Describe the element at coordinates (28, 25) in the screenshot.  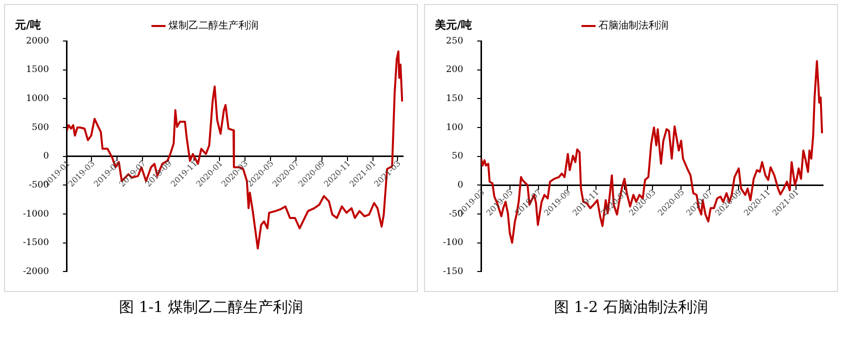
I see `y-axis-title: 元/吨` at that location.